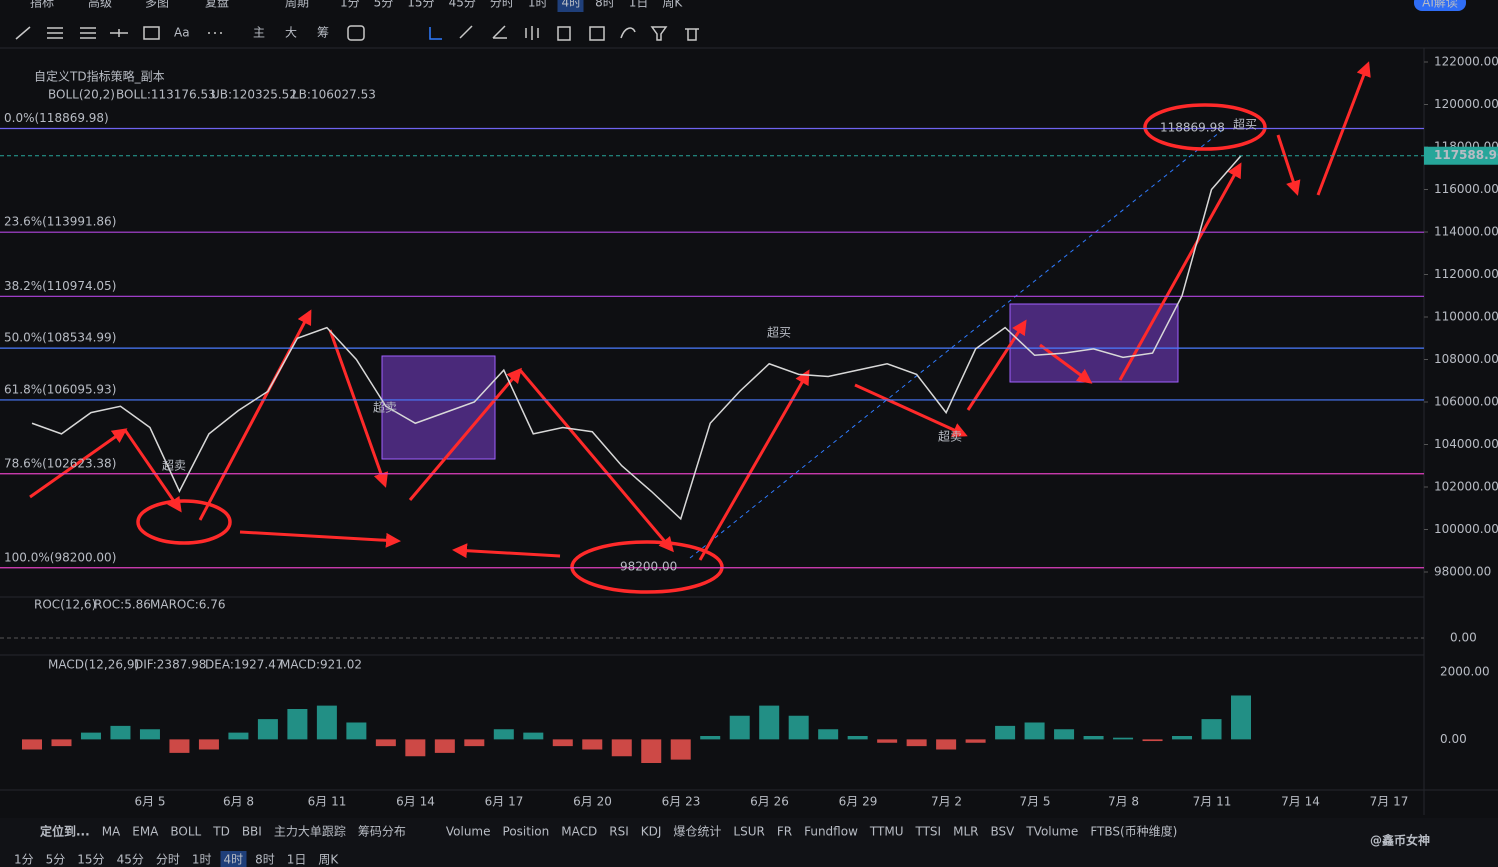 The width and height of the screenshot is (1498, 867). Describe the element at coordinates (1034, 802) in the screenshot. I see `x-tick-label: 7月 5` at that location.